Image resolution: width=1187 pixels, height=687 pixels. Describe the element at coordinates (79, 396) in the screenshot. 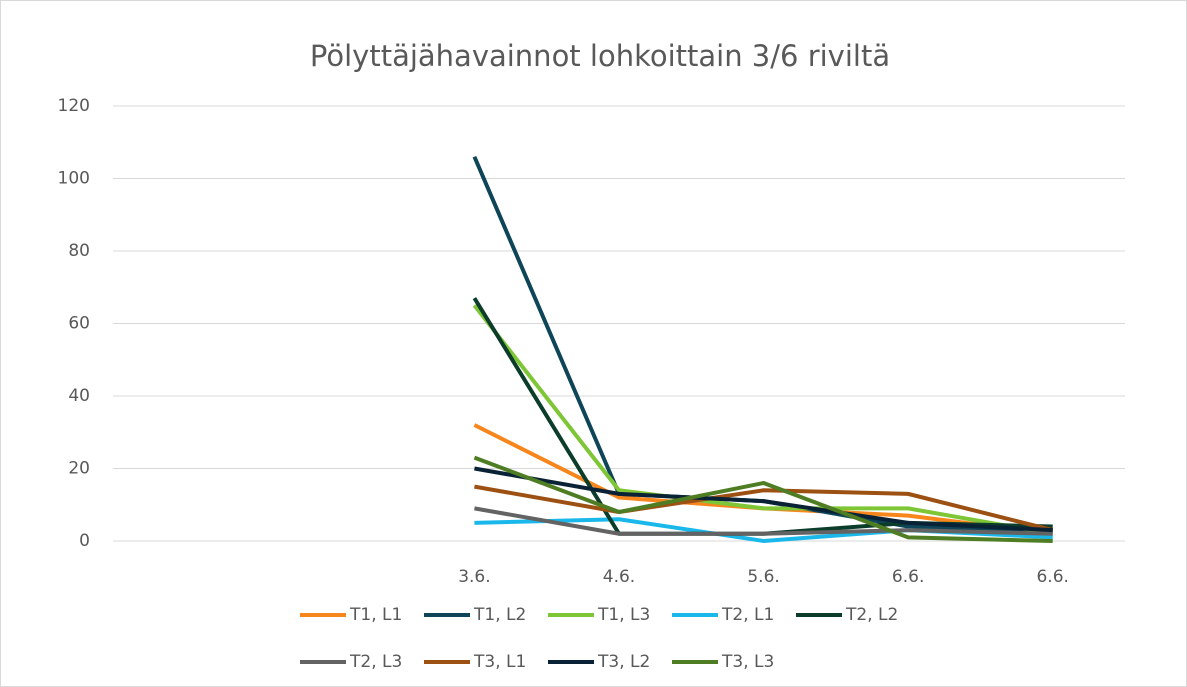

I see `y-tick-label: 40` at that location.